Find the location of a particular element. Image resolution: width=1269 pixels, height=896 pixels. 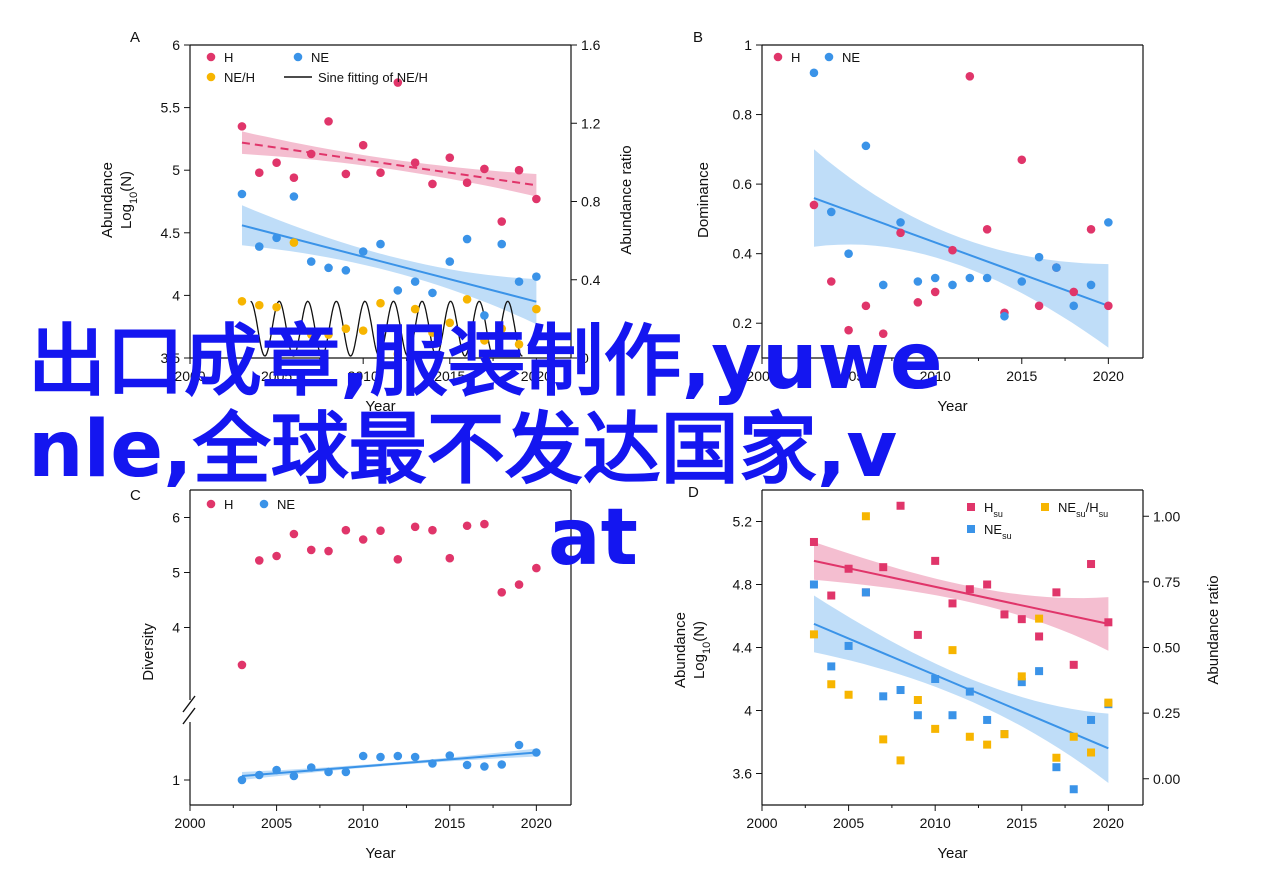

y2-tick-label: 0.8 is located at coordinates (591, 202).